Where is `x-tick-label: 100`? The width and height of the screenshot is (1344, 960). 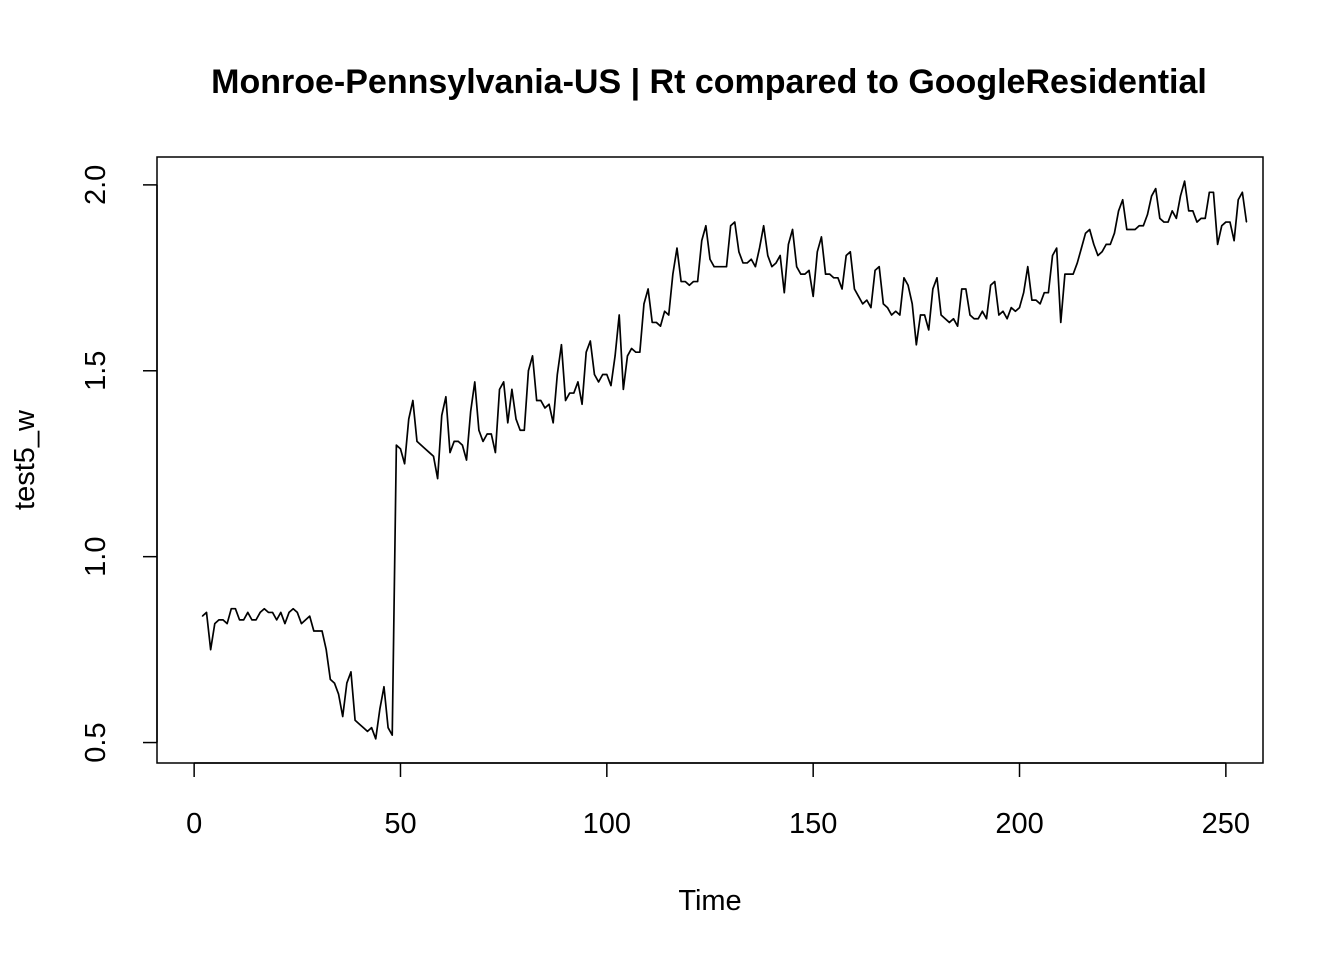
x-tick-label: 100 is located at coordinates (607, 824).